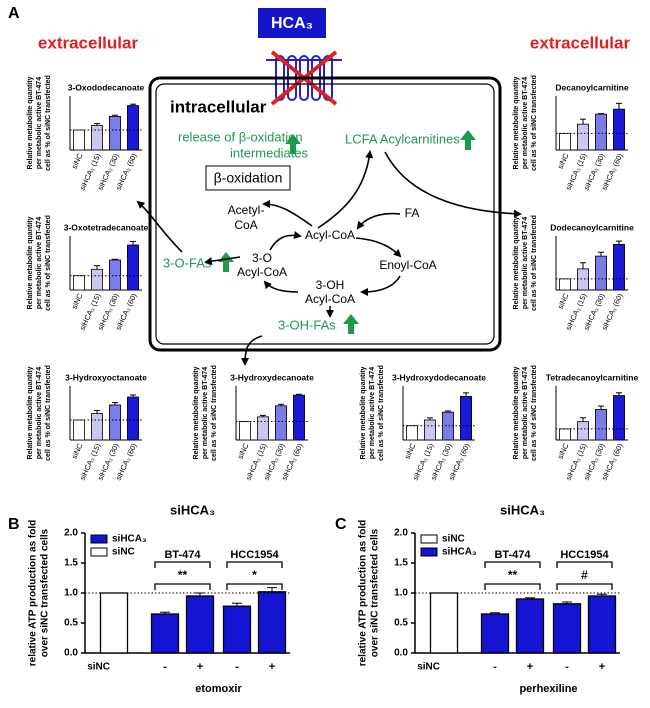 This screenshot has height=708, width=650. Describe the element at coordinates (269, 152) in the screenshot. I see `release-label: intermediates` at that location.